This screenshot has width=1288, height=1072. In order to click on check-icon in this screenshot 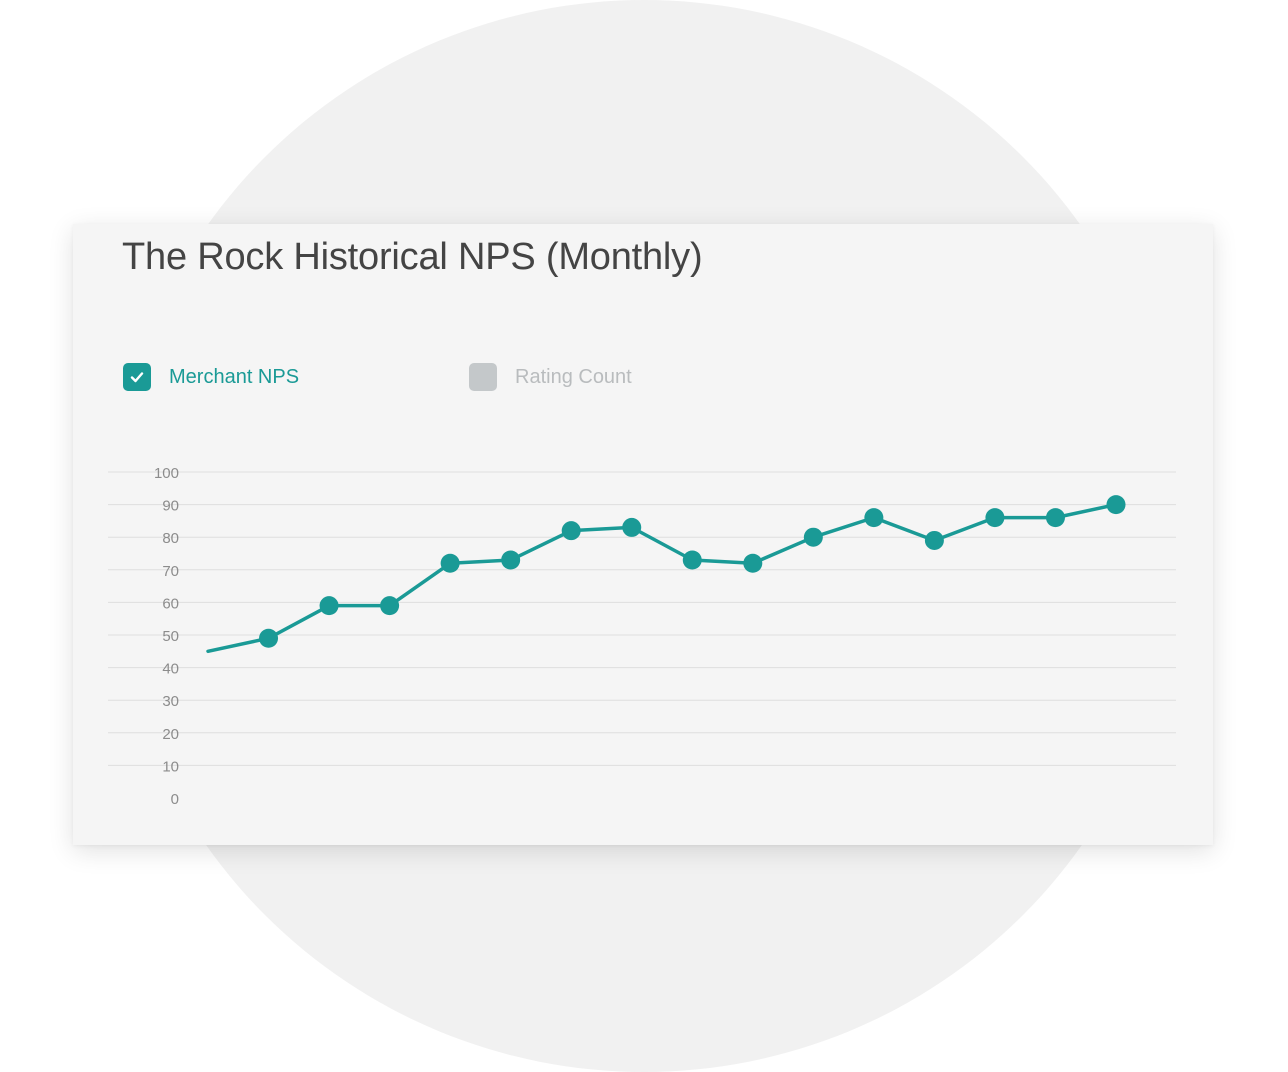, I will do `click(137, 377)`.